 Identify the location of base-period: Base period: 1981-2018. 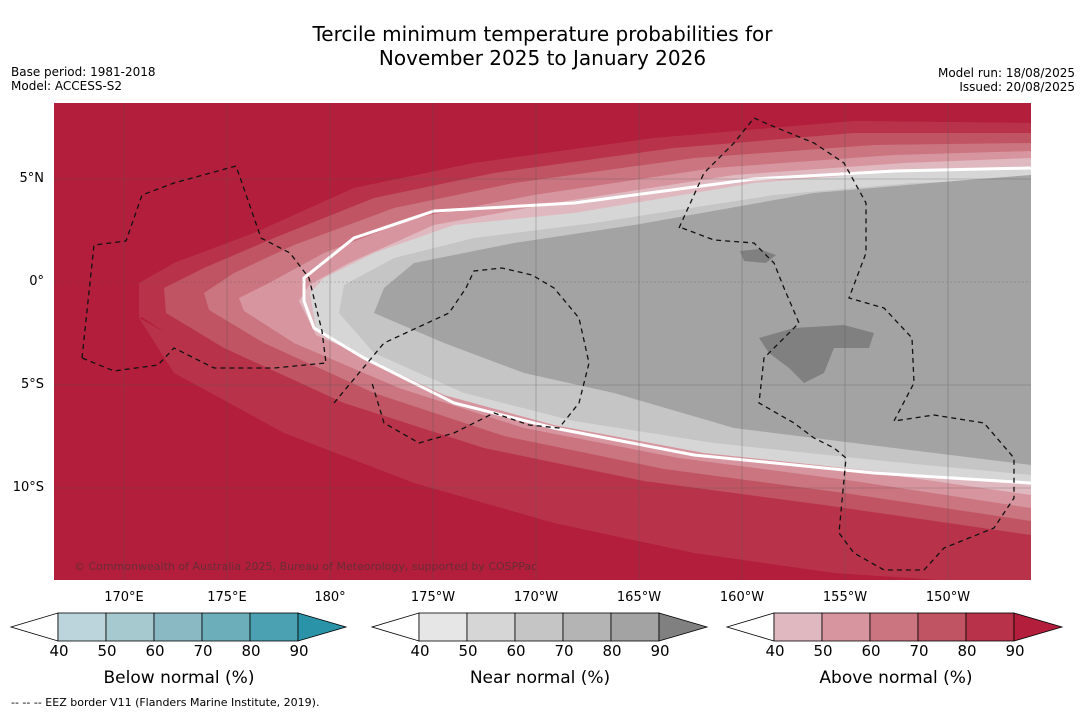
(83, 72).